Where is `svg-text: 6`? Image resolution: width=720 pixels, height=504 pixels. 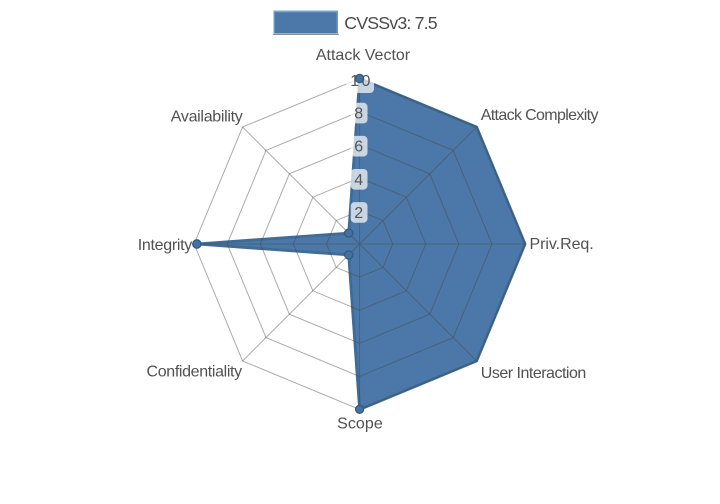 svg-text: 6 is located at coordinates (358, 147).